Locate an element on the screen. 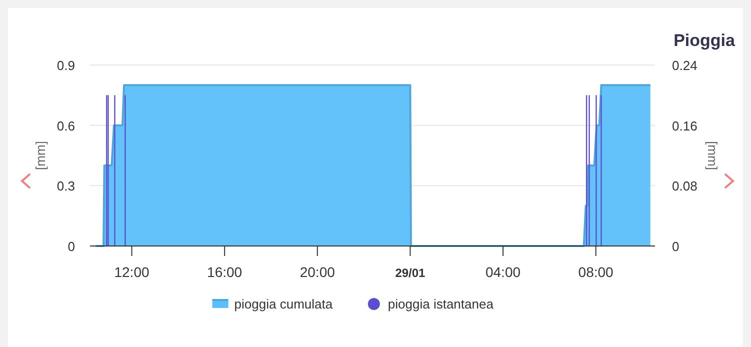 The width and height of the screenshot is (751, 347). x-tick-label: 12:00 is located at coordinates (132, 272).